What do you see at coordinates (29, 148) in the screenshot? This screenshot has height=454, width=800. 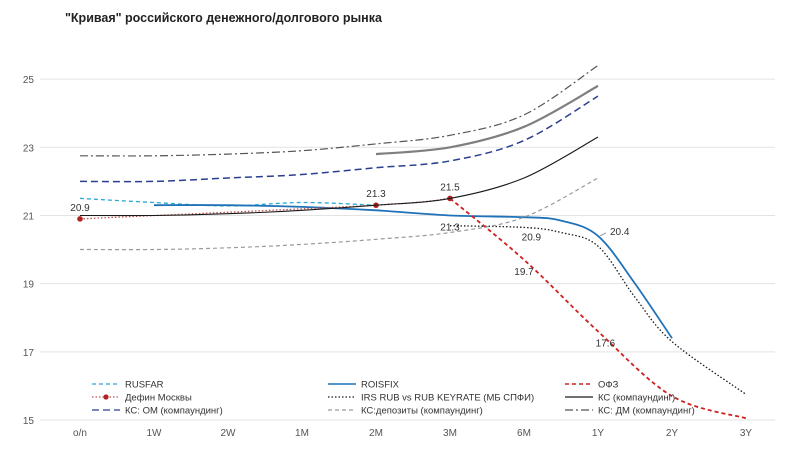 I see `y-tick-label: 23` at bounding box center [29, 148].